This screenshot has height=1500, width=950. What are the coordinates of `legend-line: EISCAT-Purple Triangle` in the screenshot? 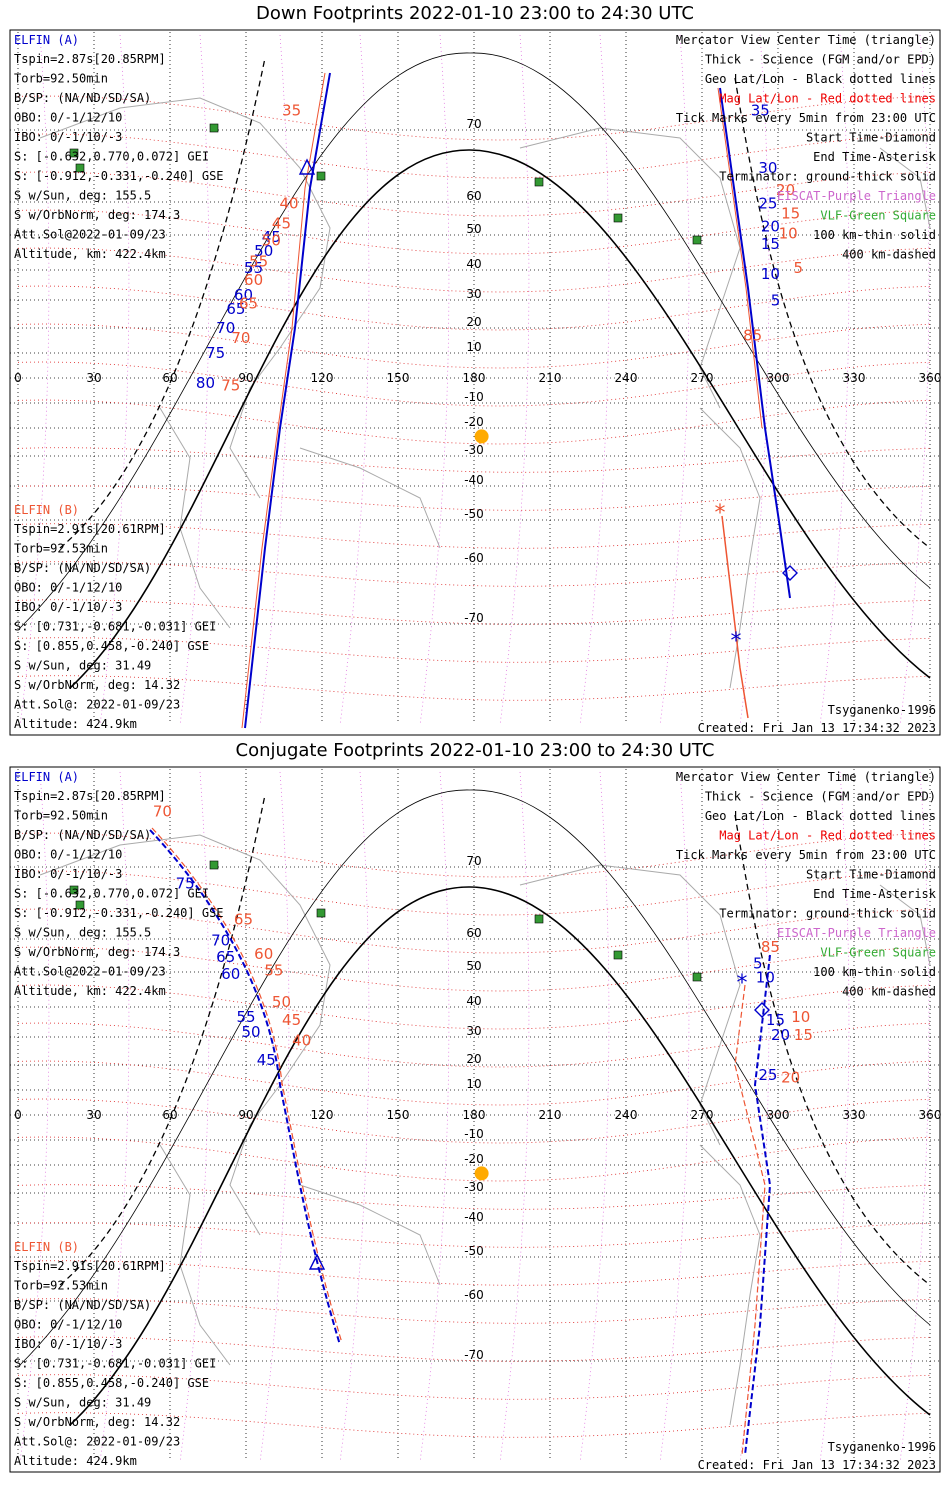 It's located at (856, 196).